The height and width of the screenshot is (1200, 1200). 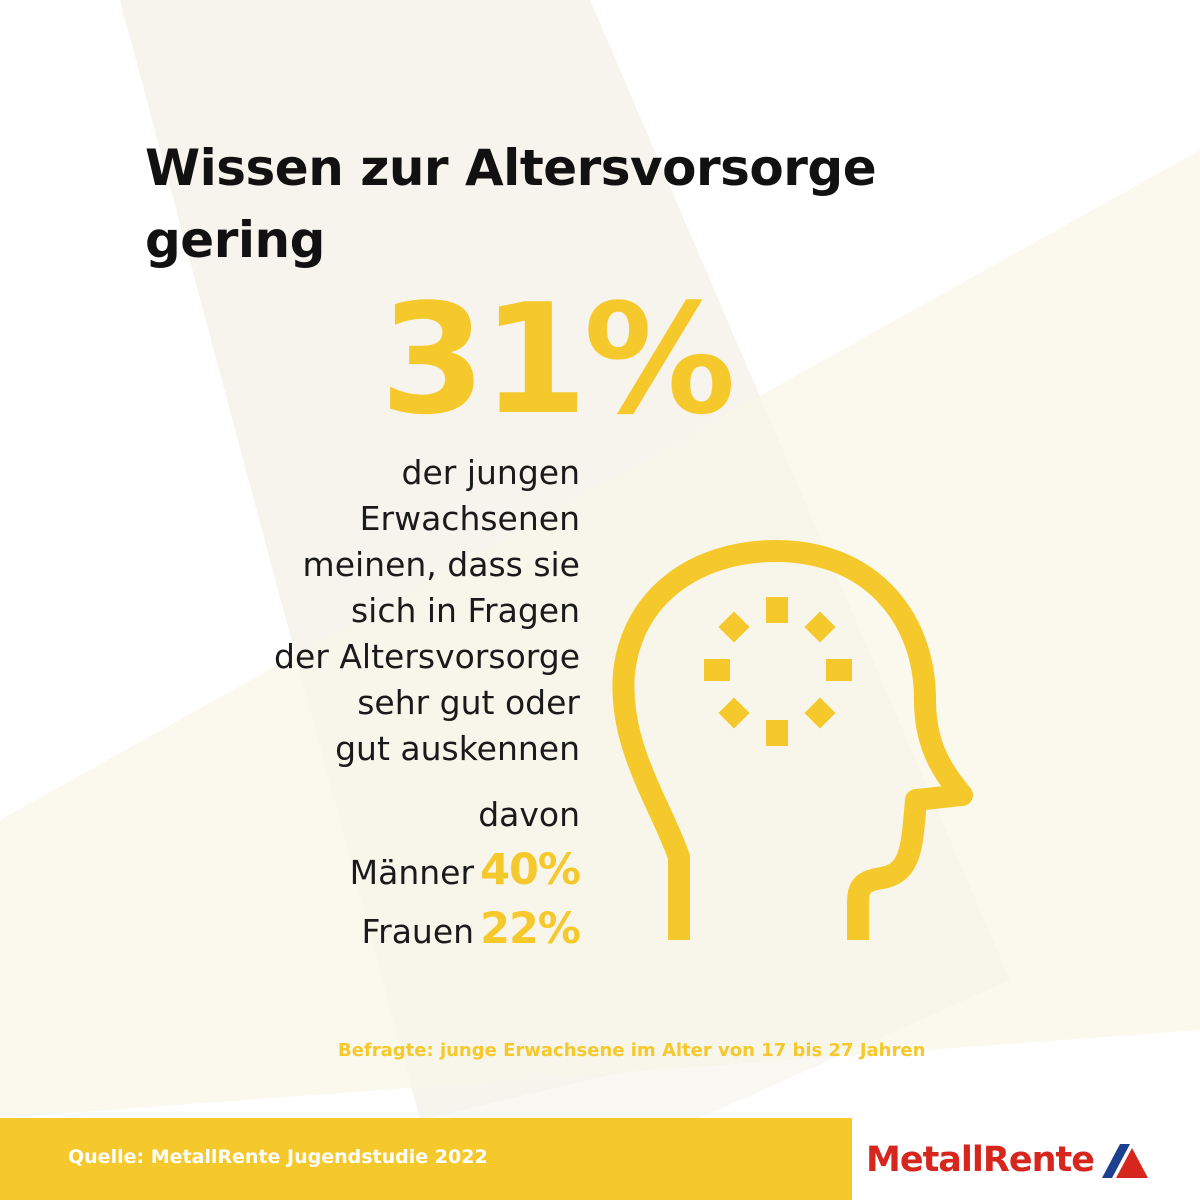 I want to click on footer-bar, so click(x=426, y=1159).